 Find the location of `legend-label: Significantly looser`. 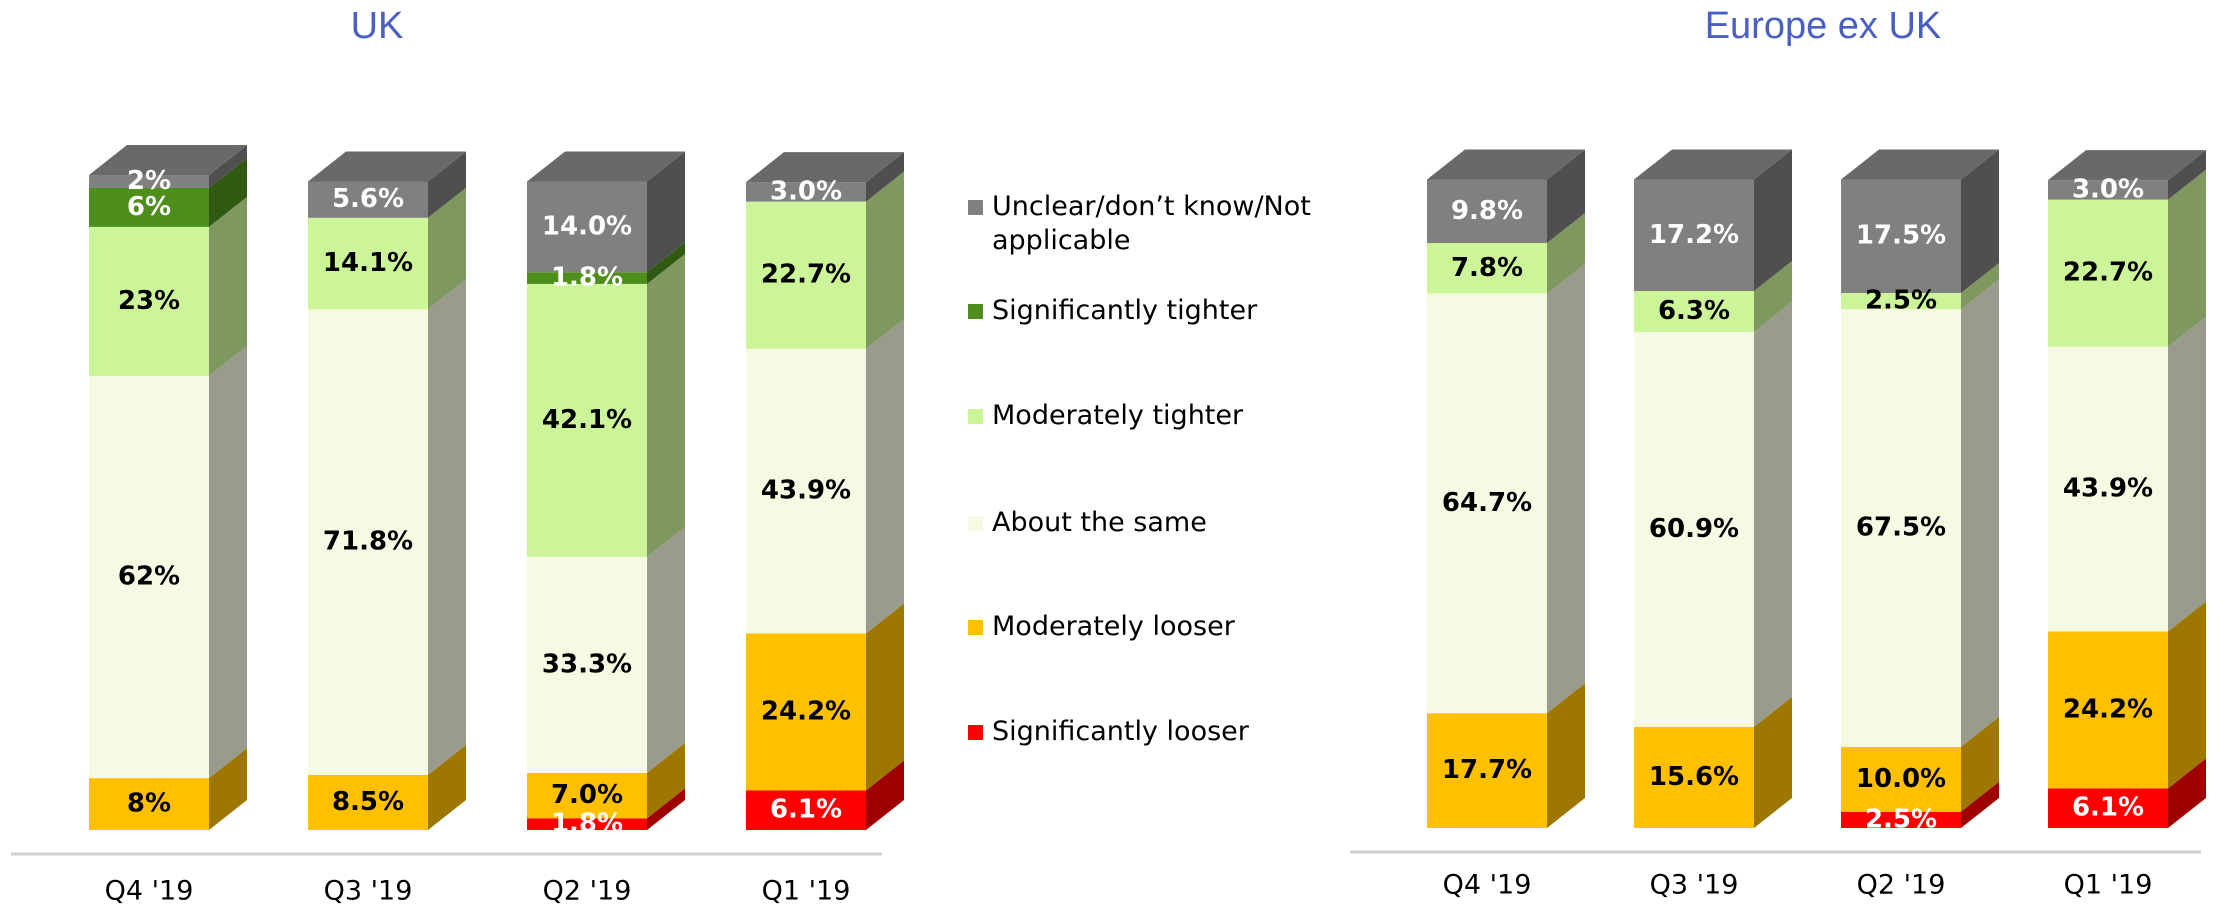

legend-label: Significantly looser is located at coordinates (1120, 731).